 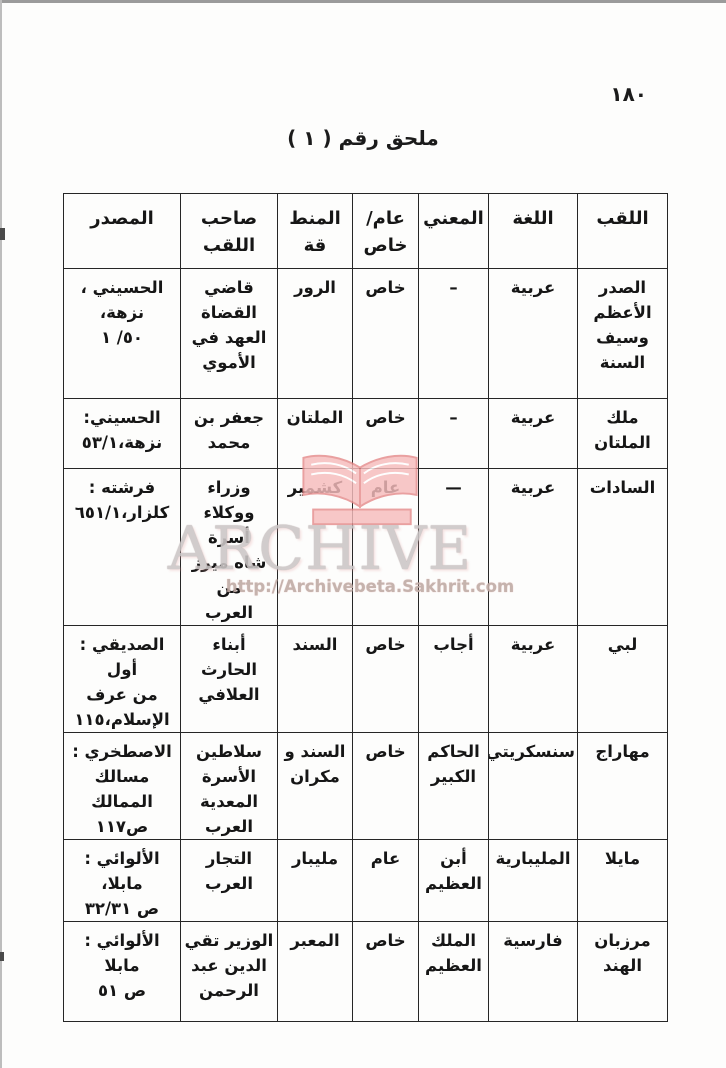 What do you see at coordinates (315, 231) in the screenshot?
I see `table-header-cell: المنط قة` at bounding box center [315, 231].